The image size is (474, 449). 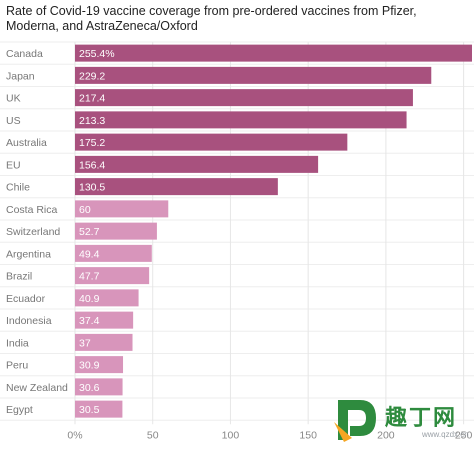 What do you see at coordinates (421, 418) in the screenshot?
I see `watermark-text: 趣丁网` at bounding box center [421, 418].